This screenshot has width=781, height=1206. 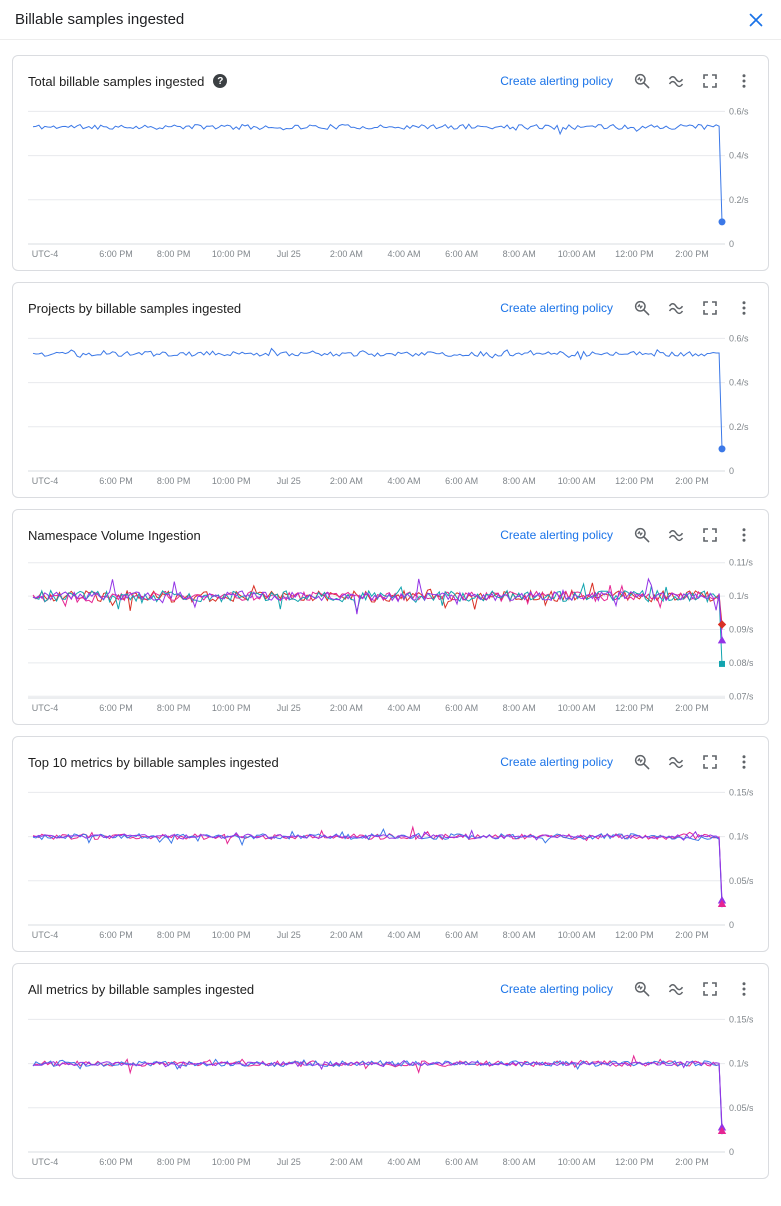 I want to click on svg-text: 0.07/s, so click(x=741, y=696).